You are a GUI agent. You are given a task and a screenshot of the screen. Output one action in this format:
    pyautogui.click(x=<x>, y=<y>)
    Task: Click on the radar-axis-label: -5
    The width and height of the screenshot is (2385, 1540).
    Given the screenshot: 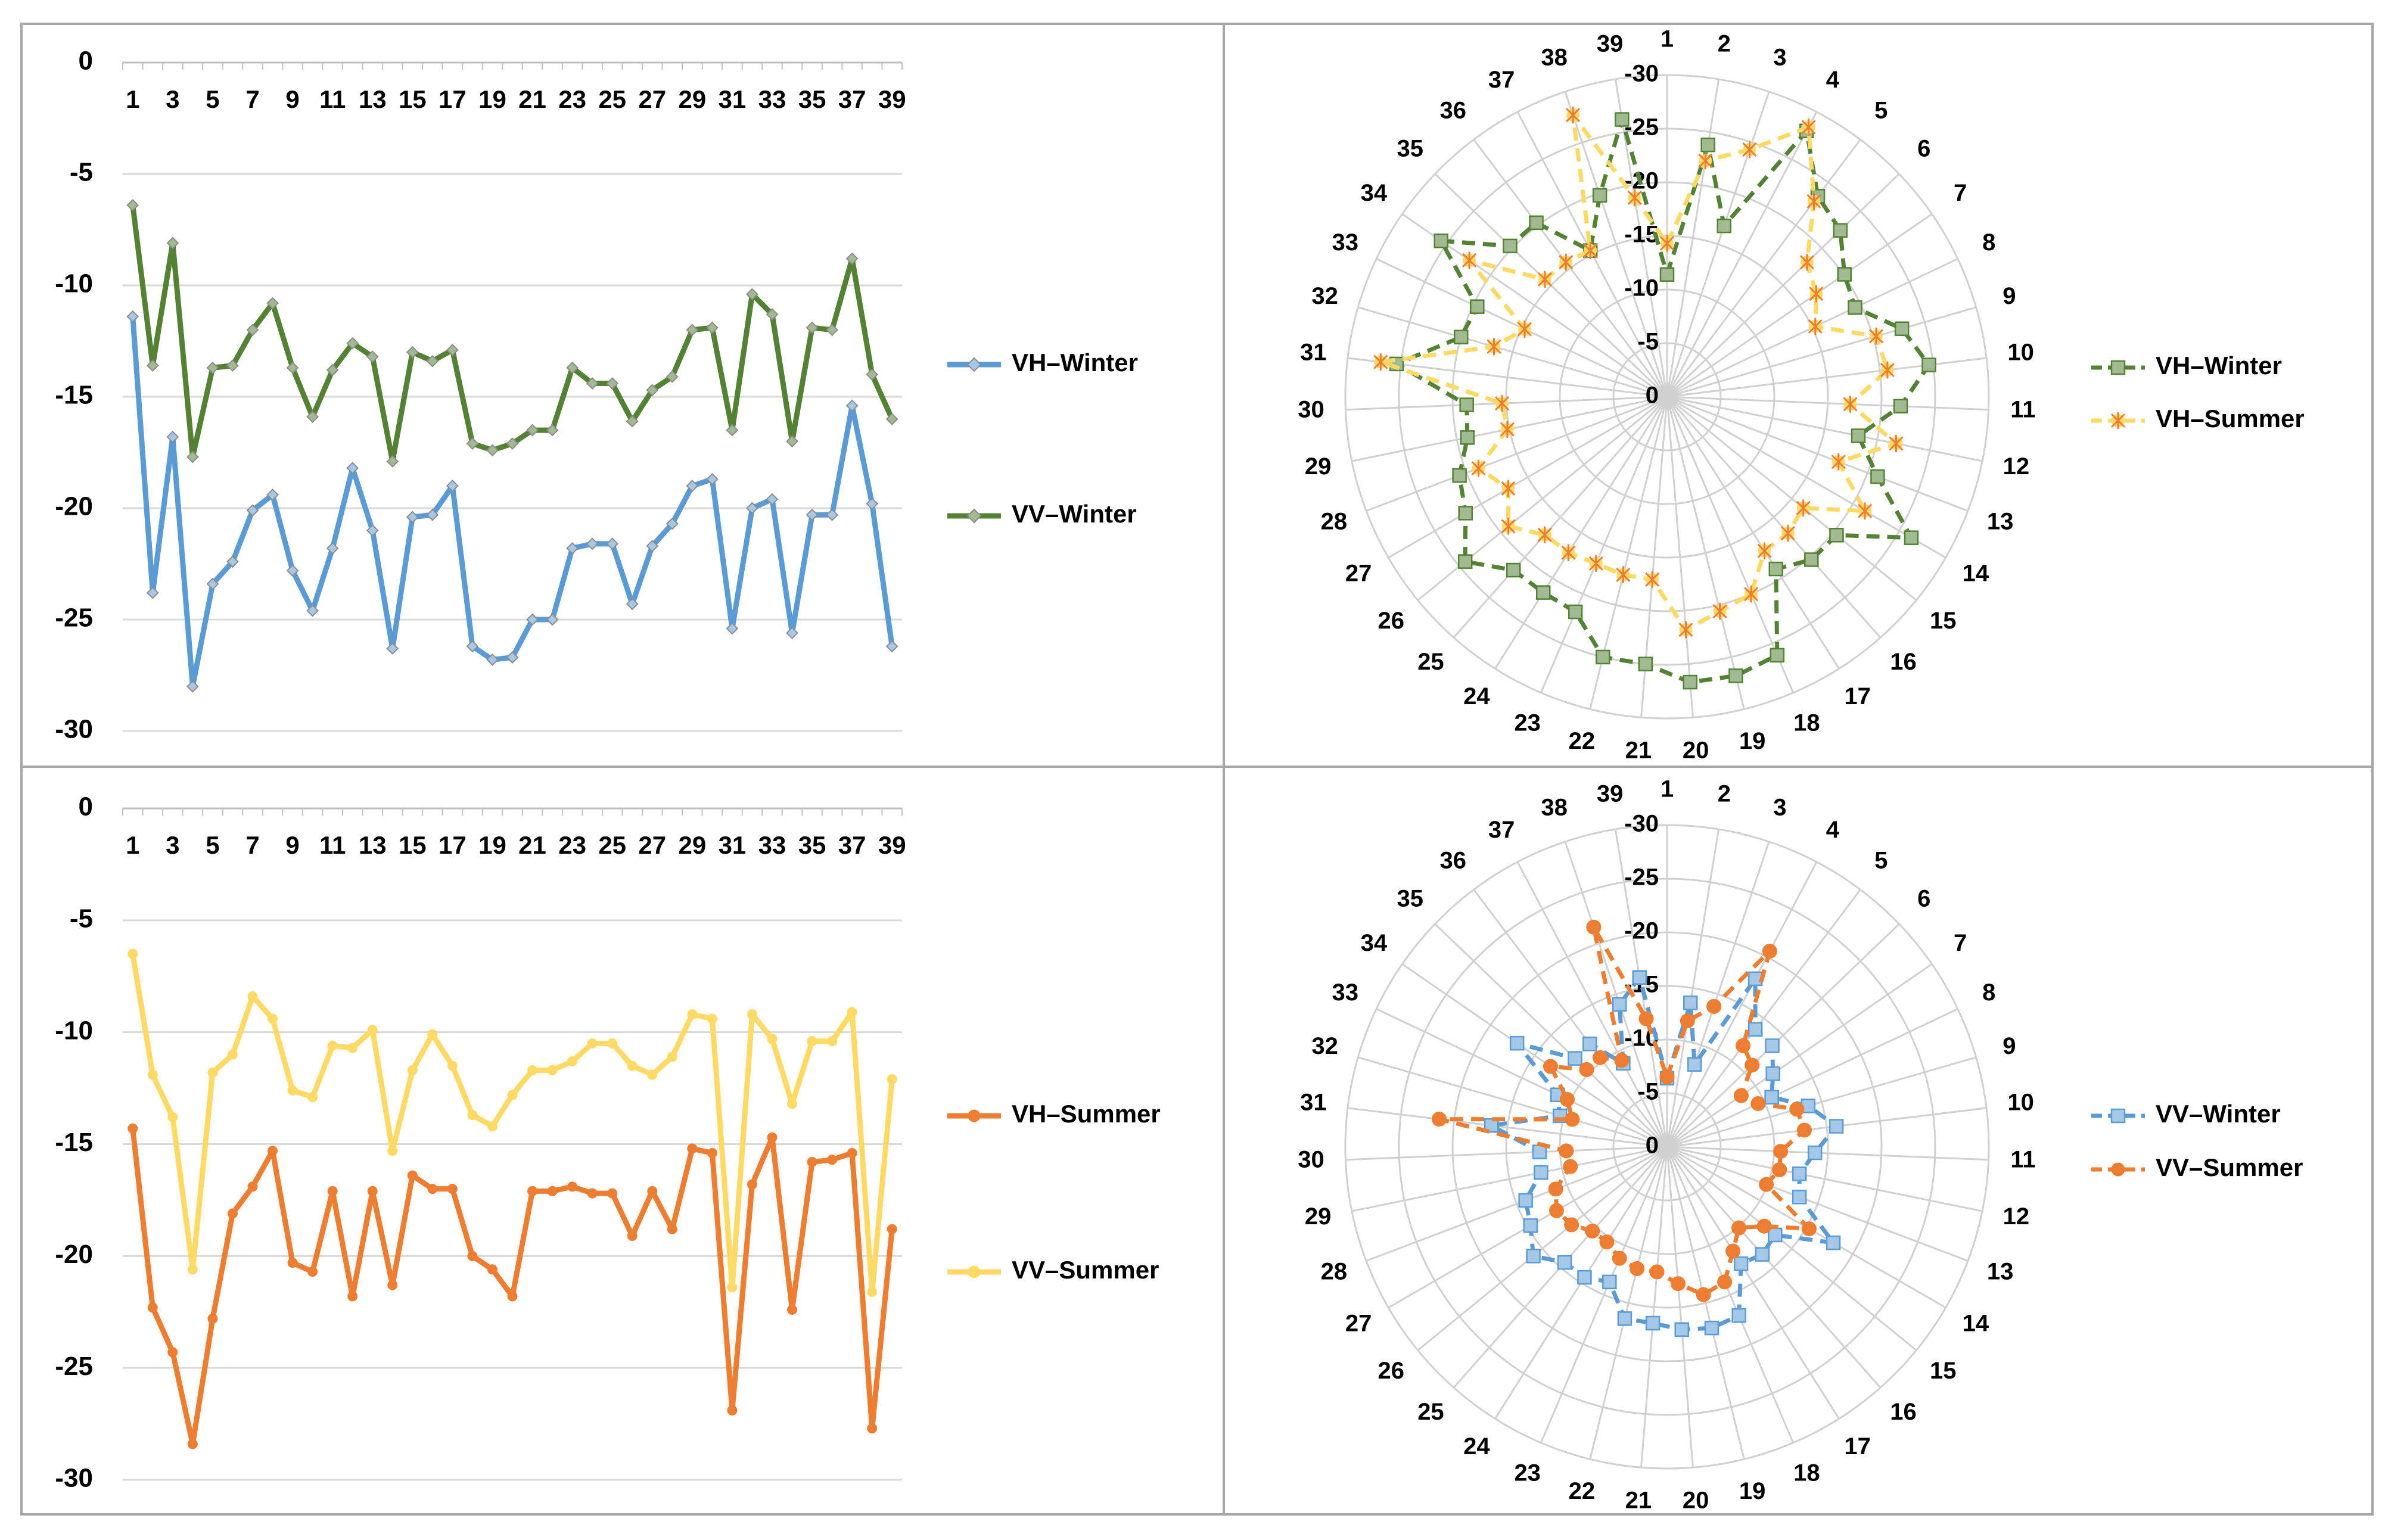 What is the action you would take?
    pyautogui.click(x=1648, y=1092)
    